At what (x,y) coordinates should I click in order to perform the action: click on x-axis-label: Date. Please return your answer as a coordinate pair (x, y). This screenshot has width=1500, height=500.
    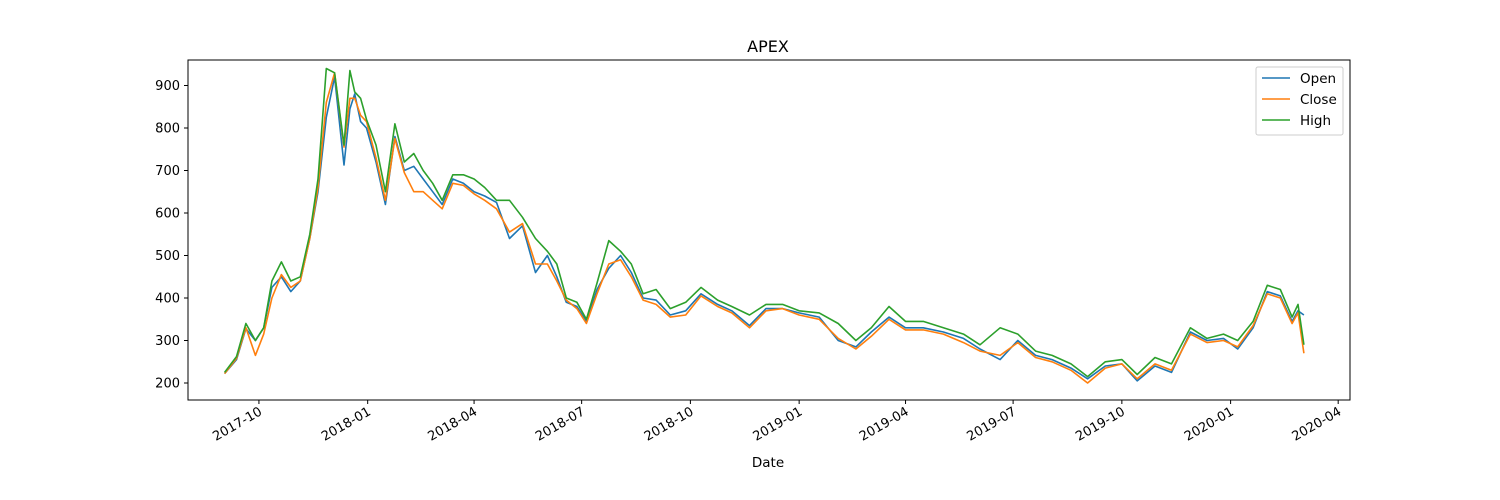
    Looking at the image, I should click on (768, 463).